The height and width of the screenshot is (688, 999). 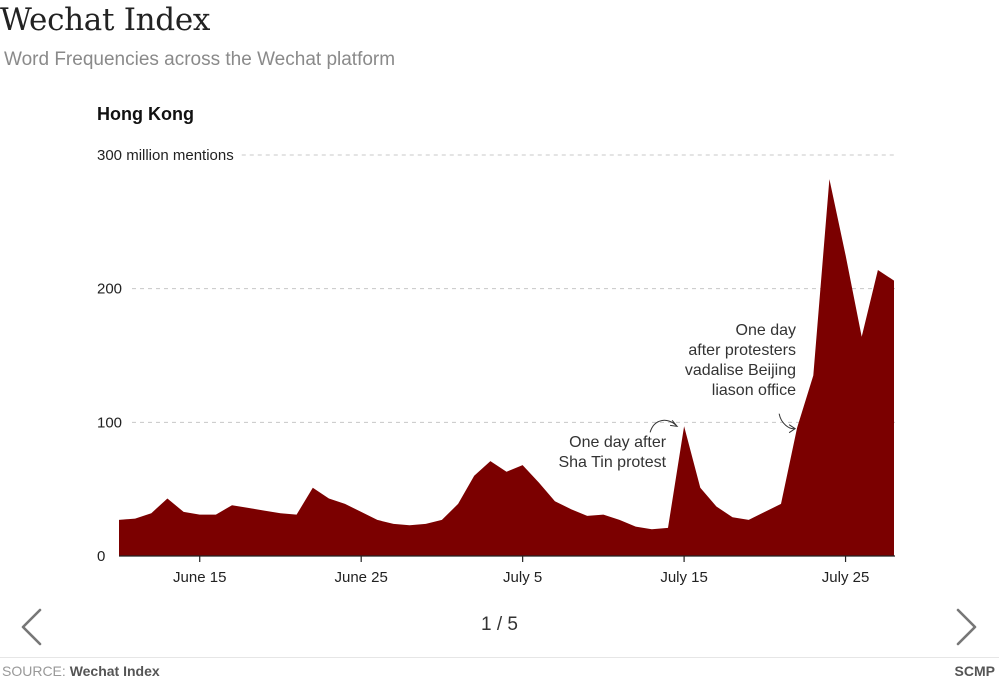 What do you see at coordinates (612, 462) in the screenshot?
I see `annotation-text: Sha Tin protest` at bounding box center [612, 462].